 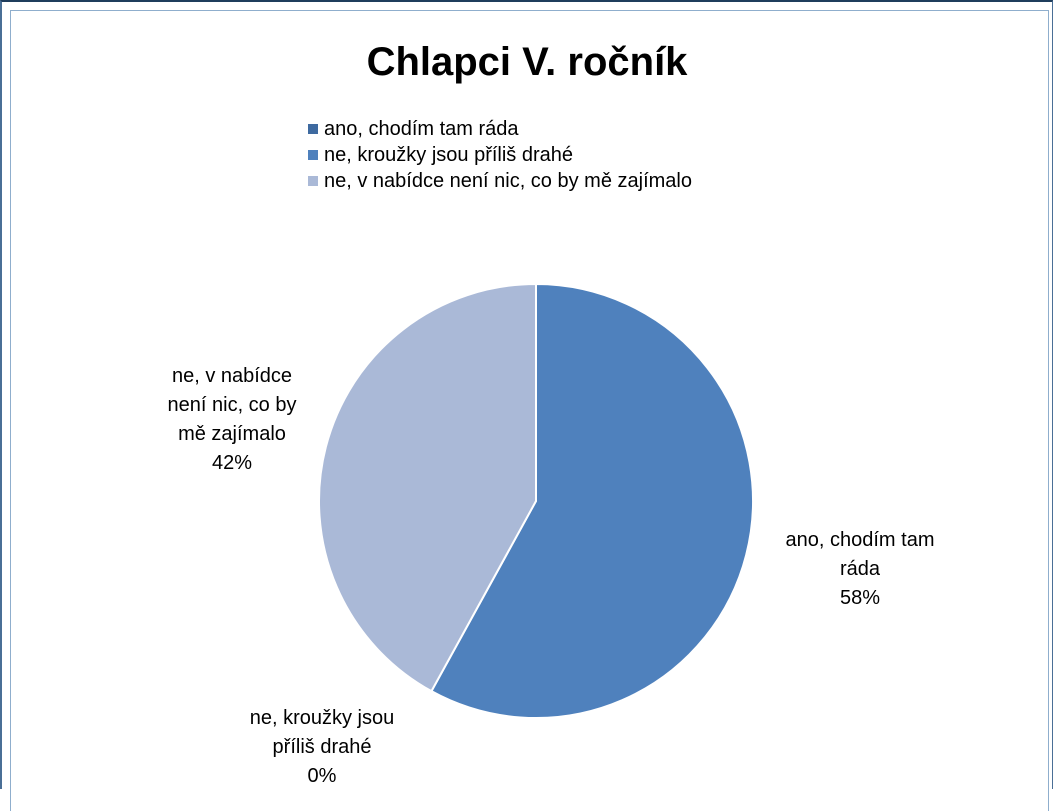 What do you see at coordinates (860, 598) in the screenshot?
I see `data-label-percent: 58%` at bounding box center [860, 598].